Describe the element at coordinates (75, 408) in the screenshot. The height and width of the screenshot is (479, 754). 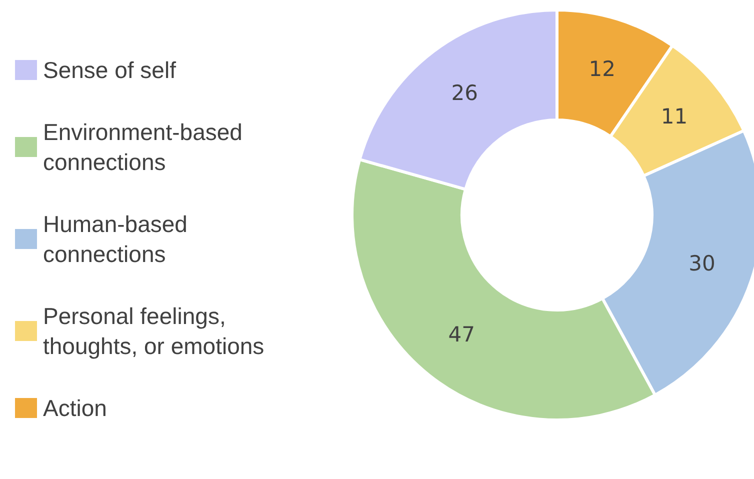
I see `legend-label: Action` at that location.